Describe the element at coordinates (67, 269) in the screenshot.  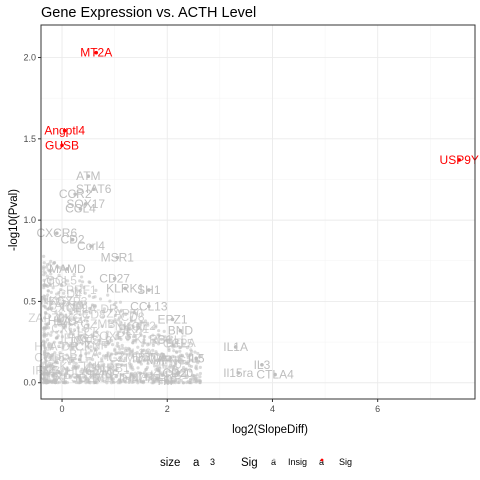
I see `point-label-mamd: MAMD` at that location.